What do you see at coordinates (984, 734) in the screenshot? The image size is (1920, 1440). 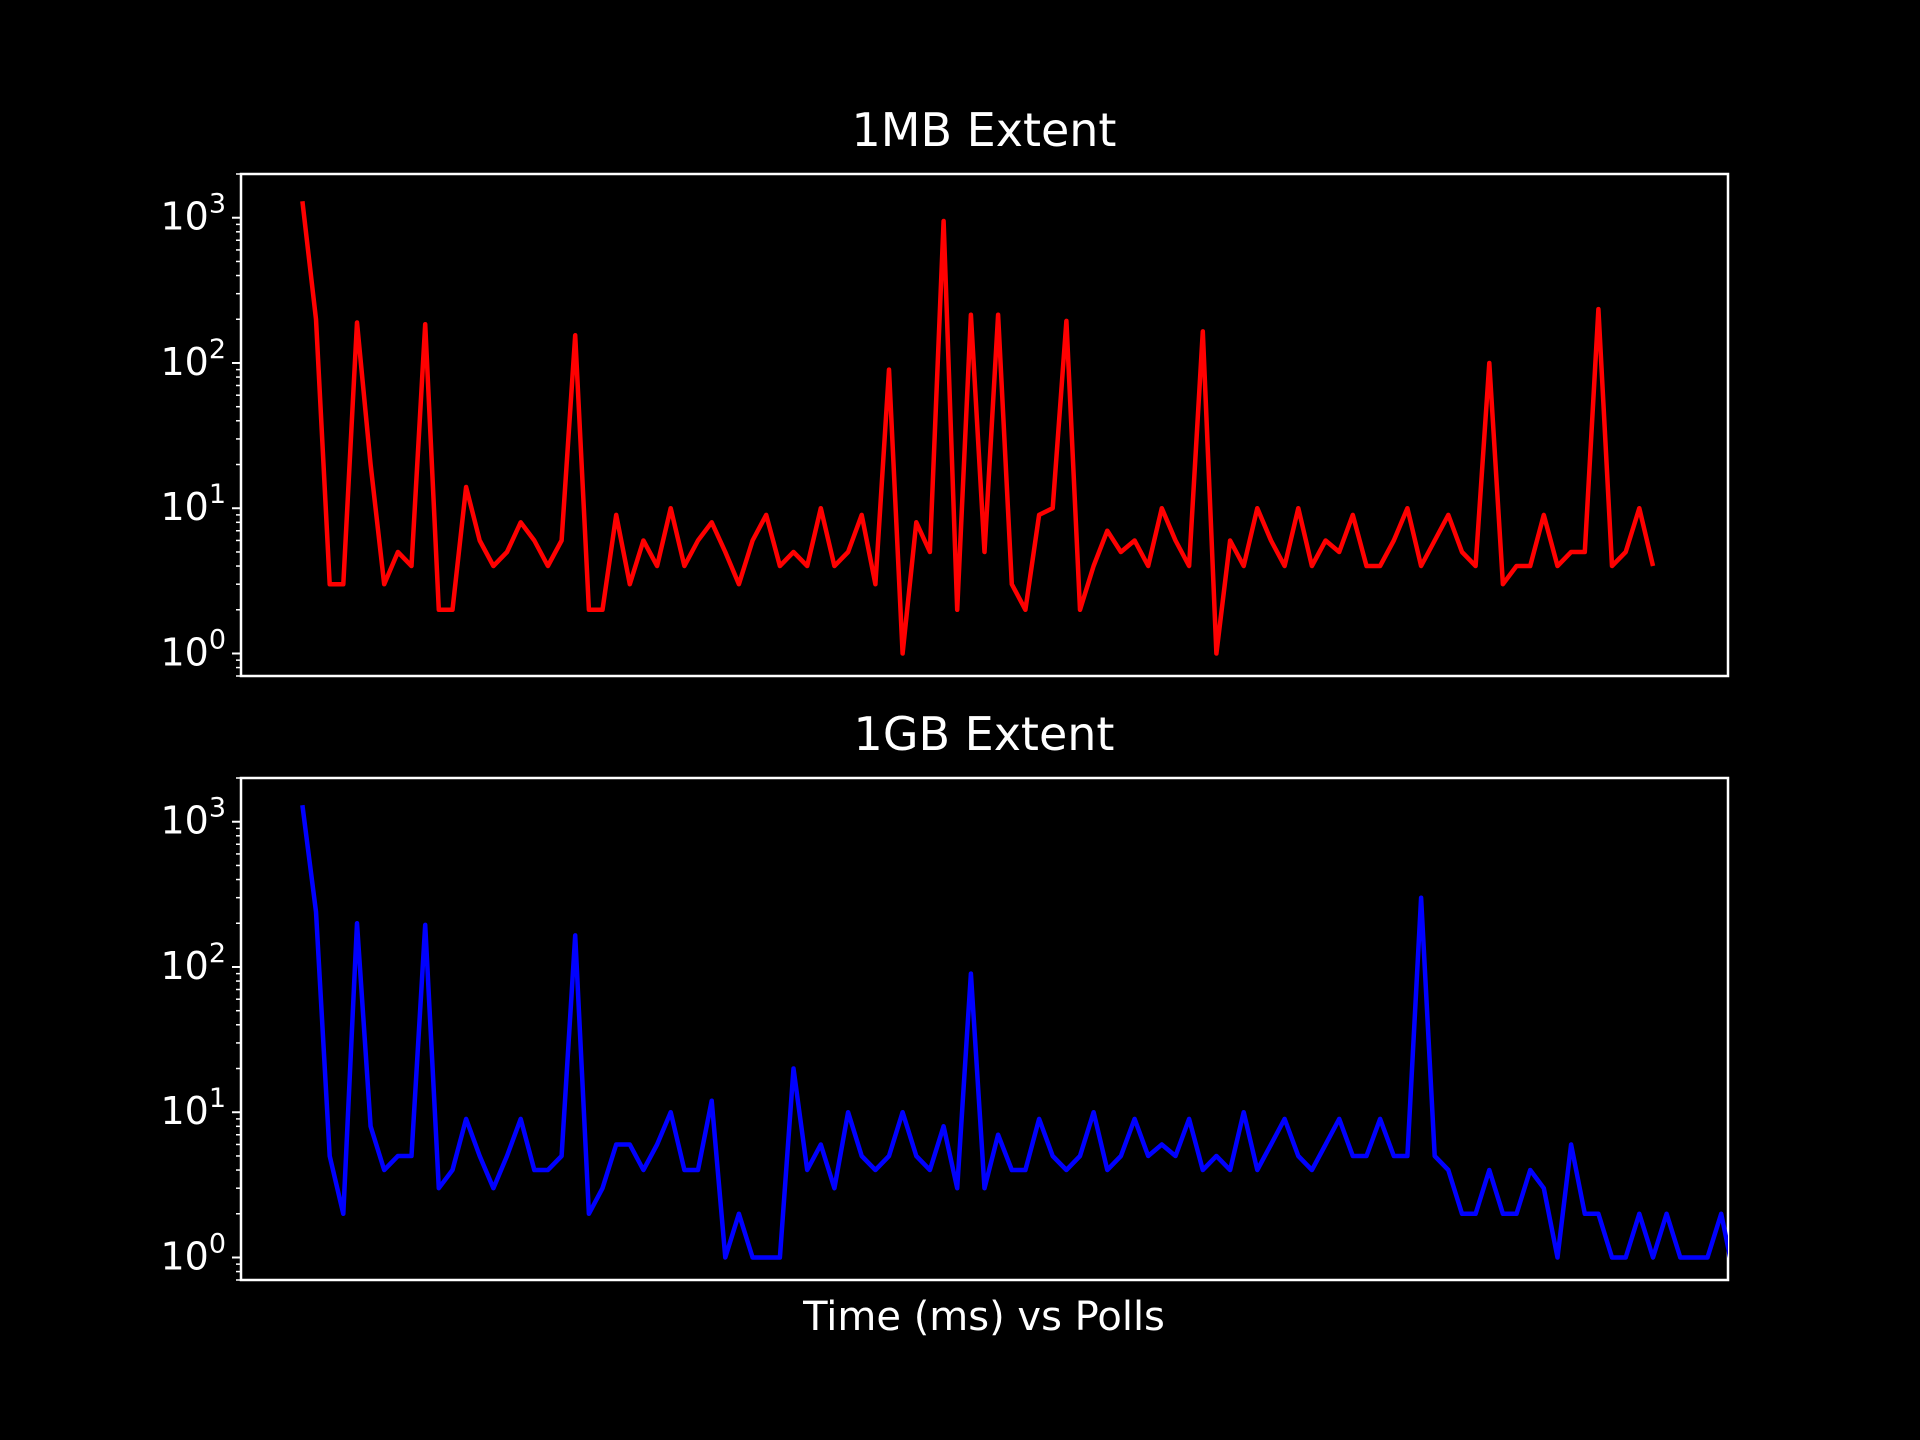 I see `chart-title: 1GB Extent` at bounding box center [984, 734].